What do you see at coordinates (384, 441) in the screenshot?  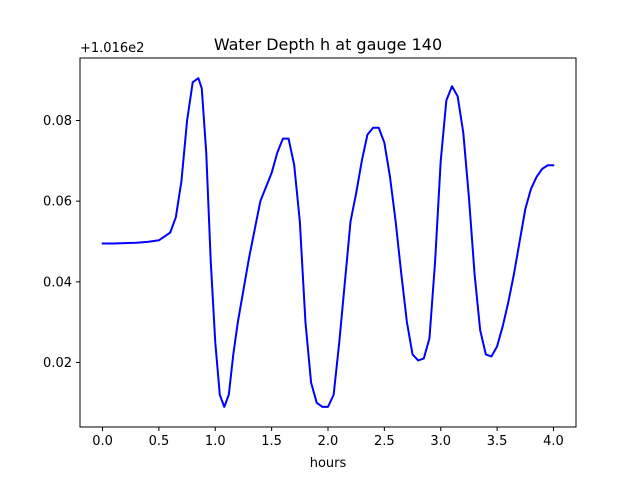 I see `x-tick-label: 2.5` at bounding box center [384, 441].